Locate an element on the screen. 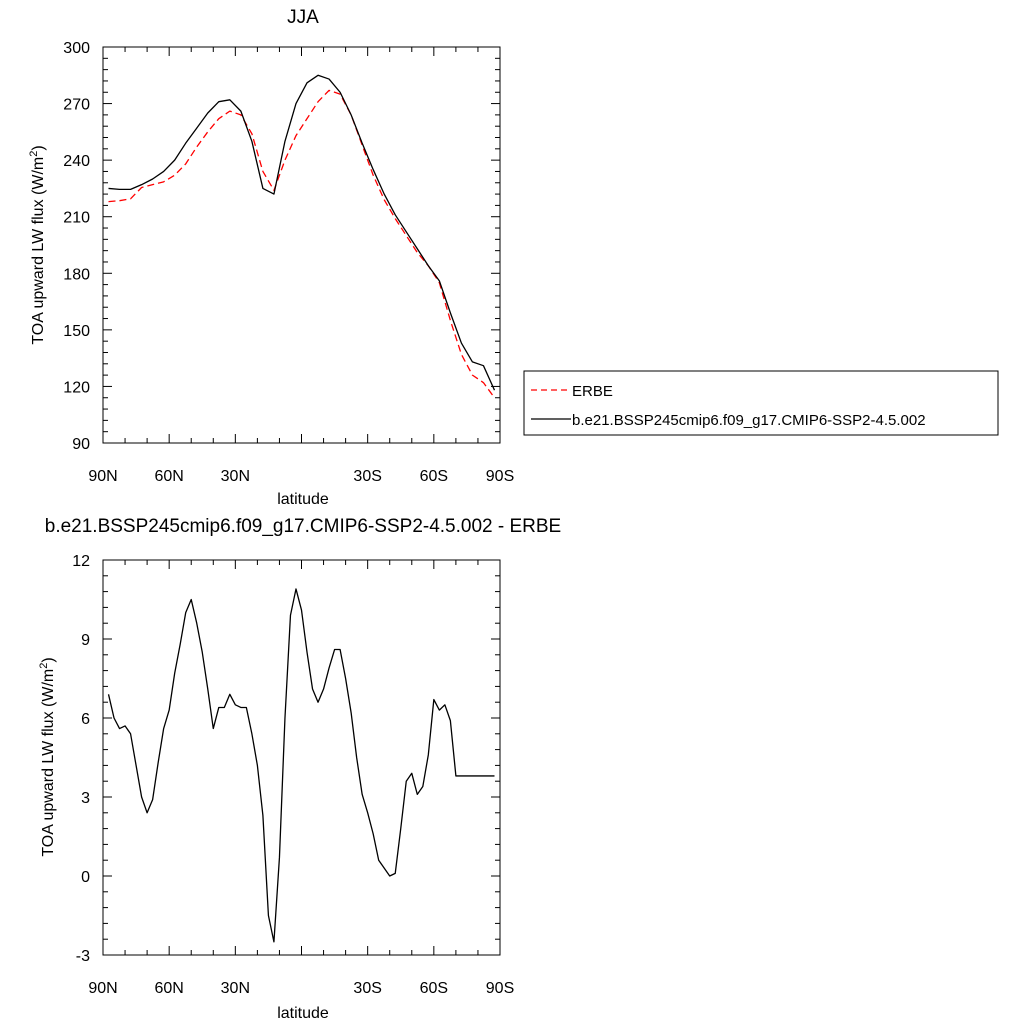 This screenshot has width=1024, height=1029. top-y-tick-label: 150 is located at coordinates (76, 331).